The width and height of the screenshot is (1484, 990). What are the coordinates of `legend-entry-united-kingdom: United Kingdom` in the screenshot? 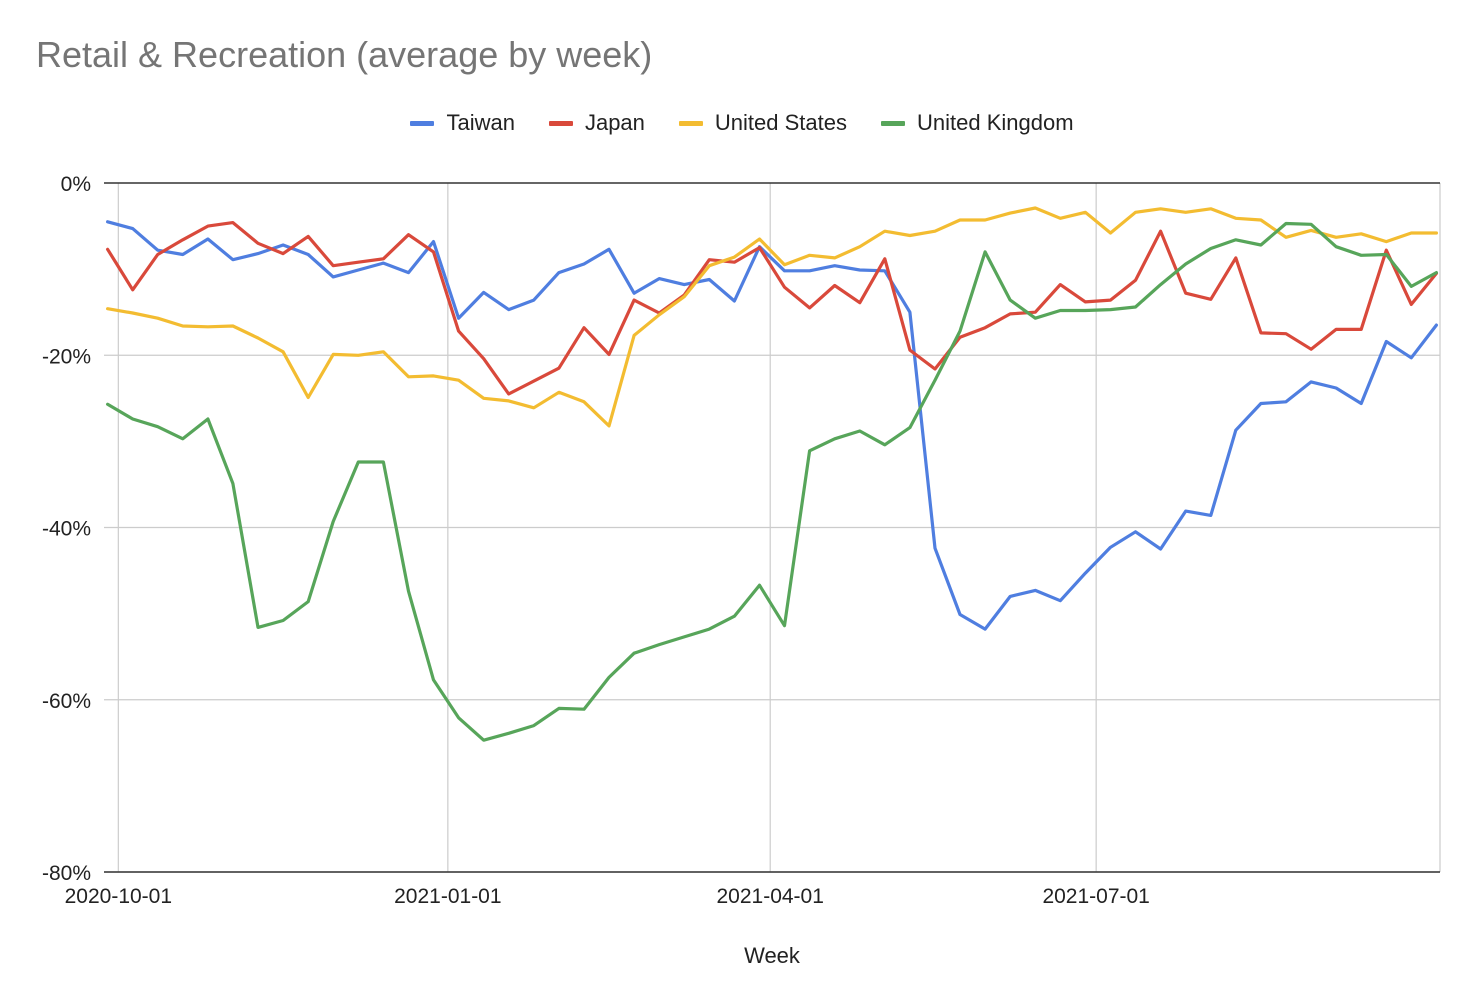 It's located at (977, 123).